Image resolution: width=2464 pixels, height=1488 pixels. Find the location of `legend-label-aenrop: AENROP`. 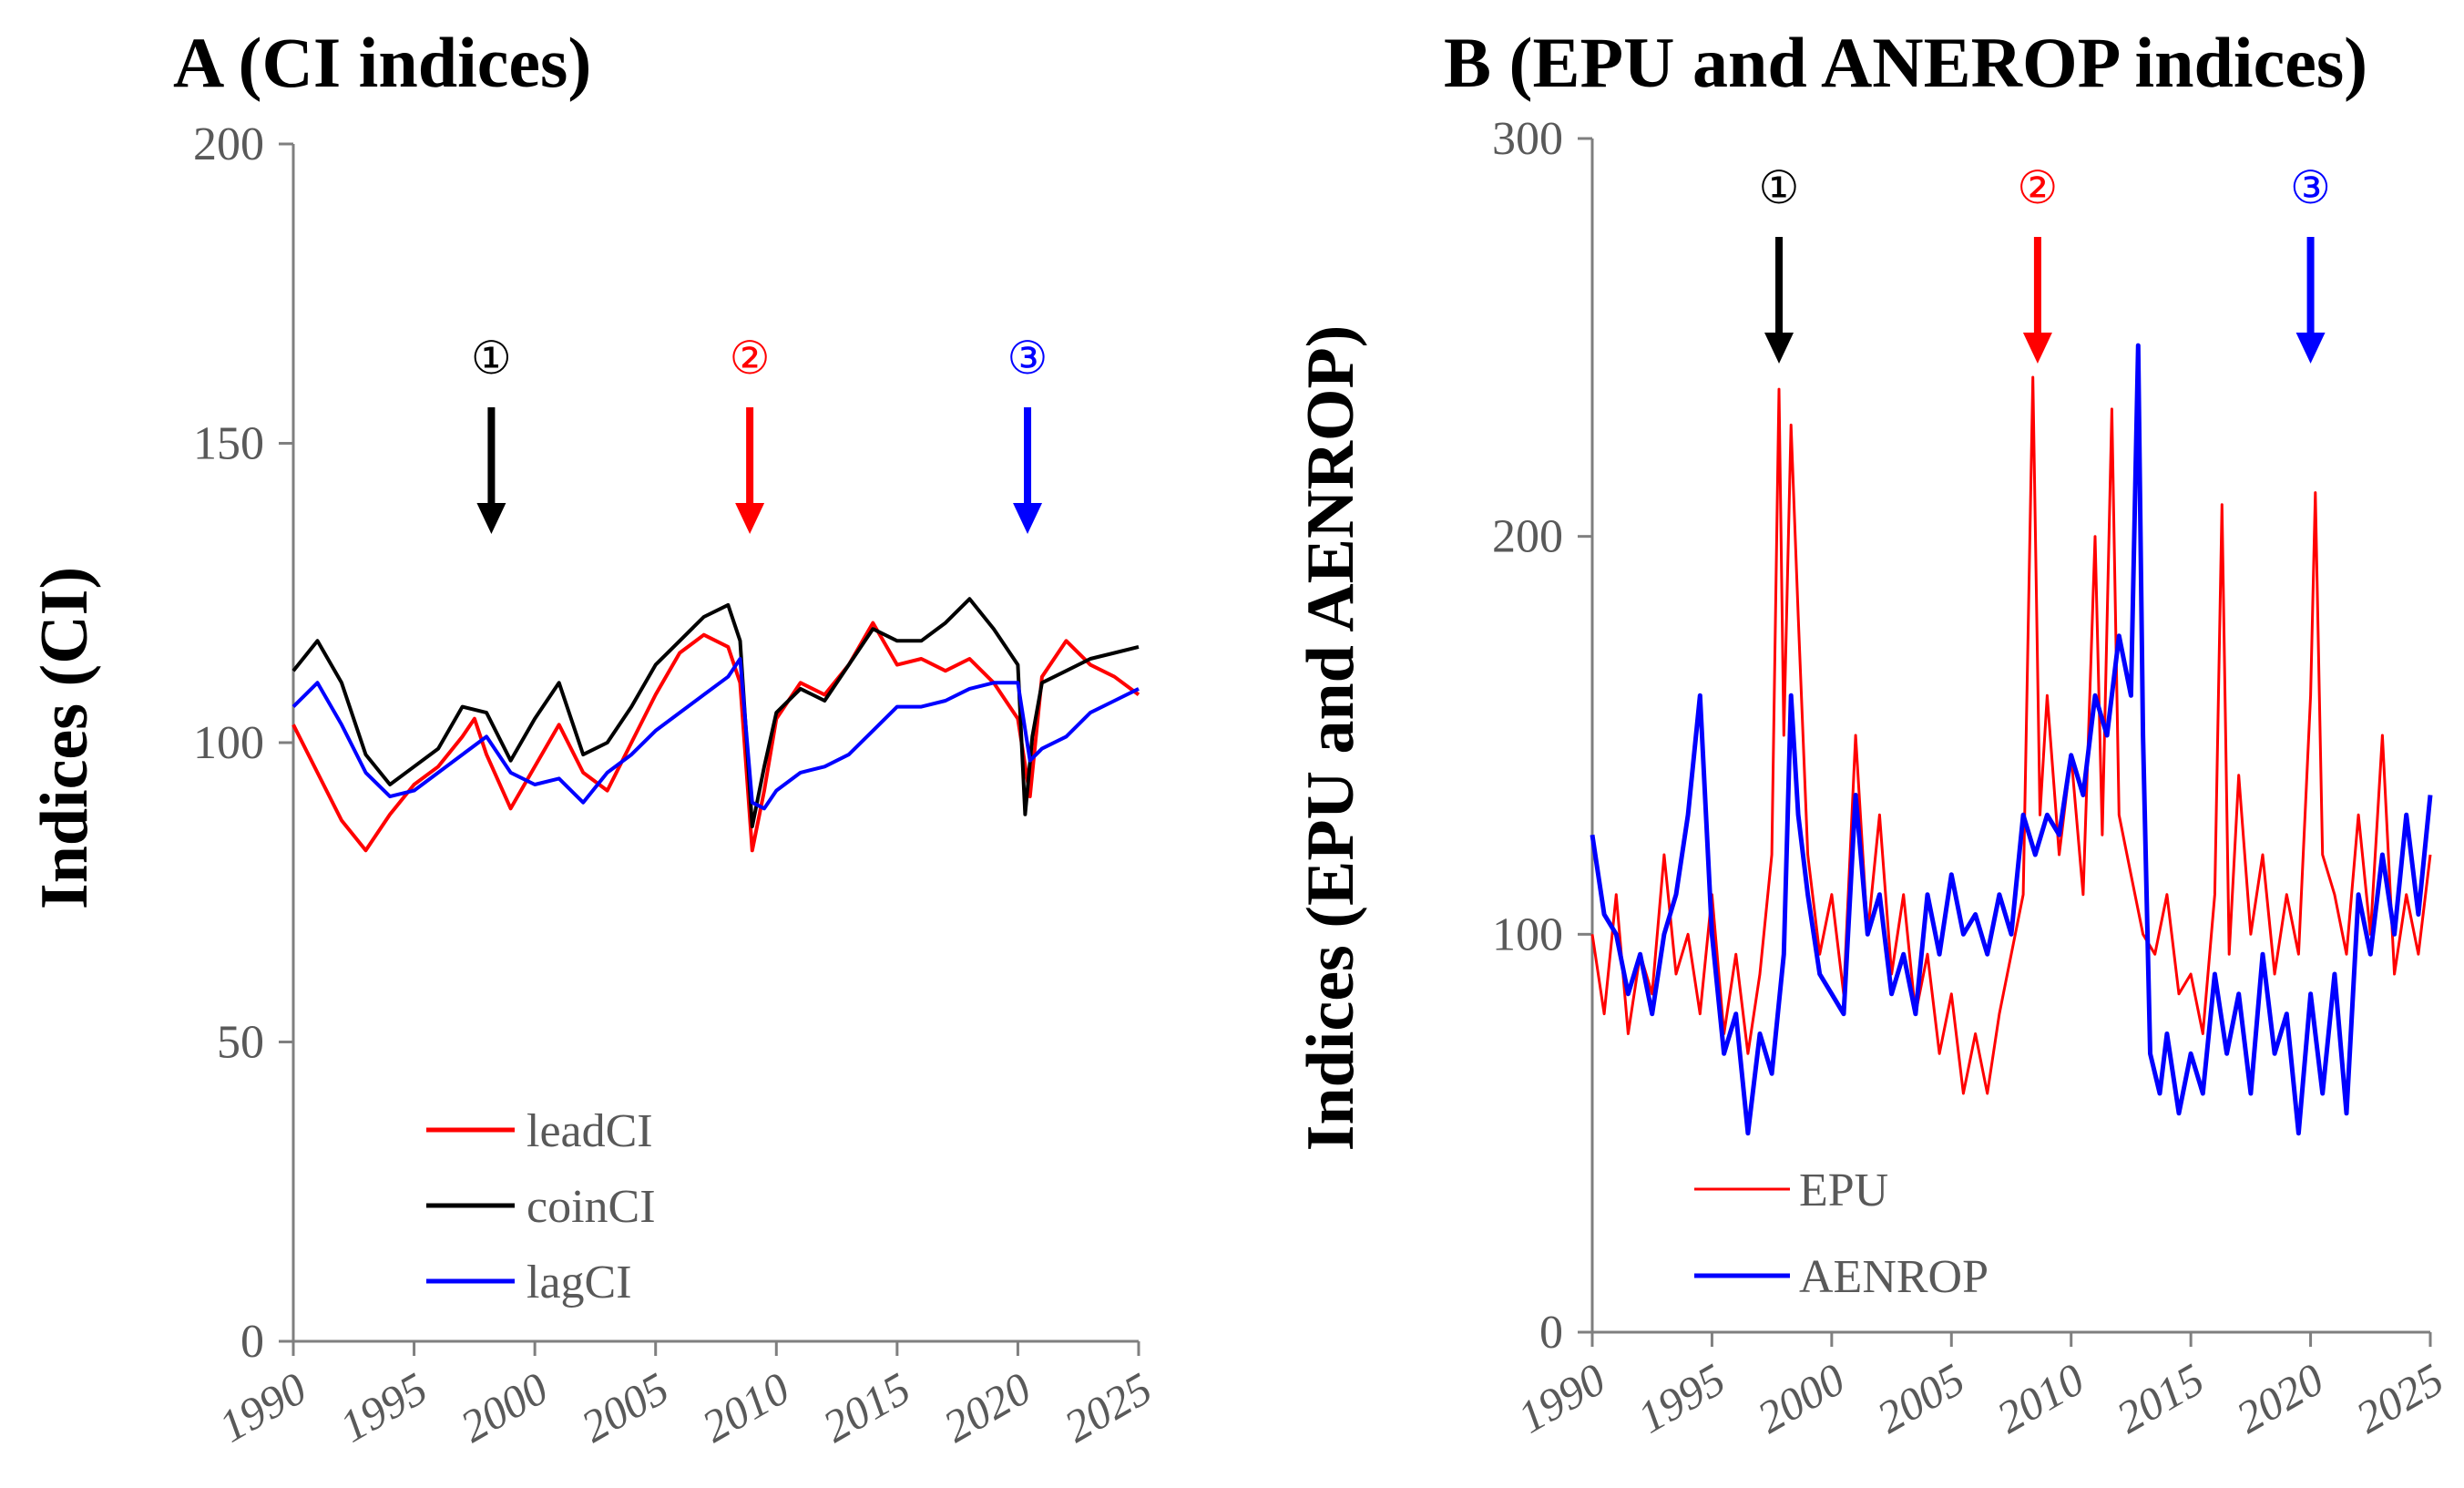

legend-label-aenrop: AENROP is located at coordinates (1894, 1277).